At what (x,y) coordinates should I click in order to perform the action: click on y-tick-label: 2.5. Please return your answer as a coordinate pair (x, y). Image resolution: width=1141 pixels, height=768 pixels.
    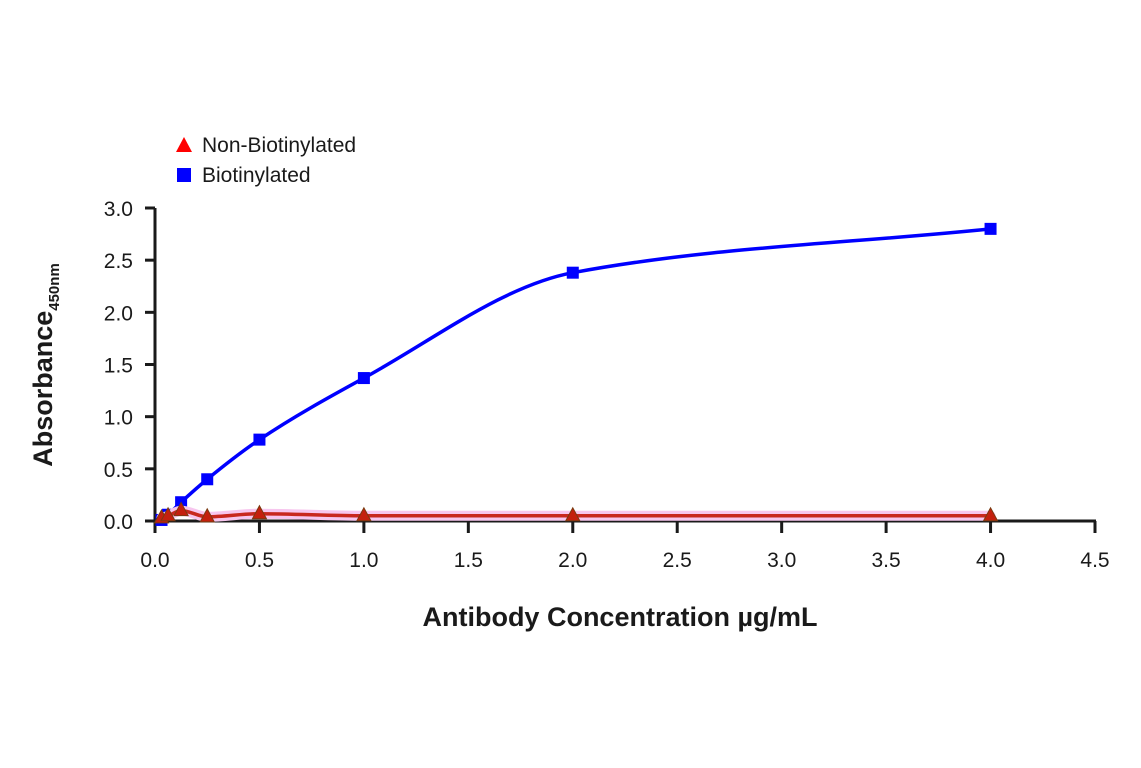
    Looking at the image, I should click on (118, 261).